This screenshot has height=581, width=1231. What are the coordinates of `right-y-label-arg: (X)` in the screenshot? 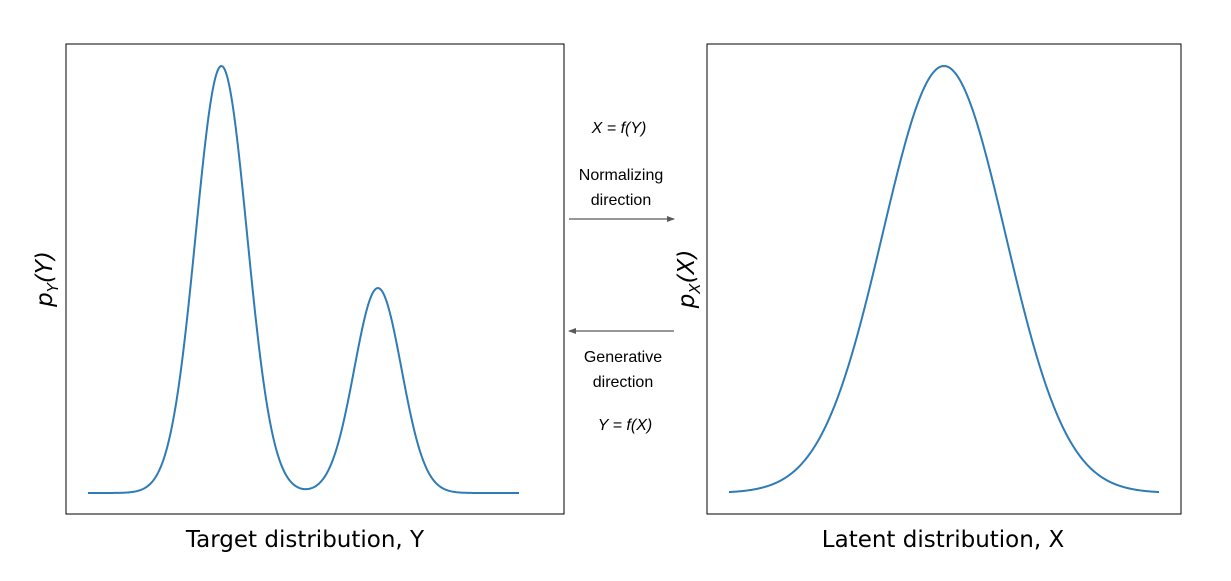 It's located at (687, 267).